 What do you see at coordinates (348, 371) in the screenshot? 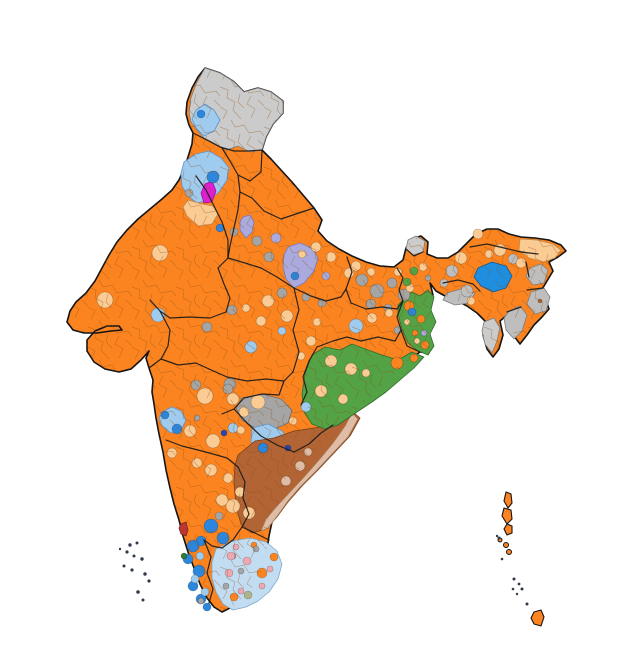
I see `border-jharkhand-odisha` at bounding box center [348, 371].